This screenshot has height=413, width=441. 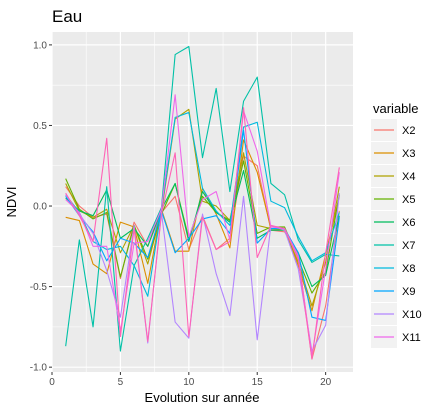 What do you see at coordinates (393, 222) in the screenshot?
I see `legend-item-x6: X6` at bounding box center [393, 222].